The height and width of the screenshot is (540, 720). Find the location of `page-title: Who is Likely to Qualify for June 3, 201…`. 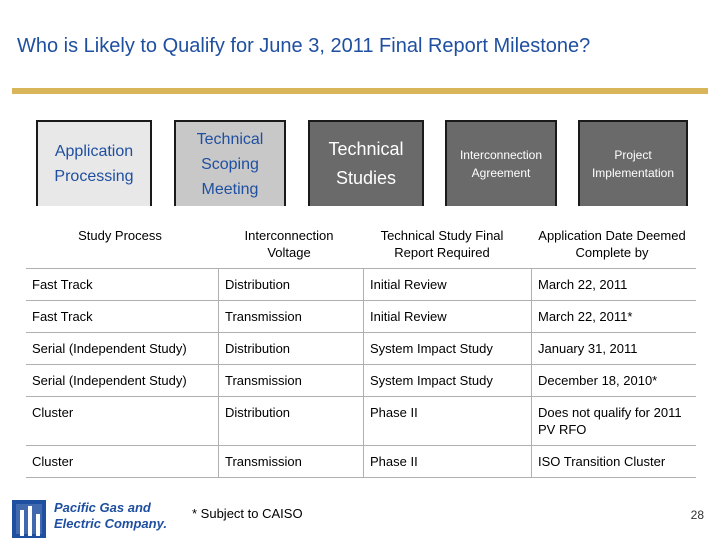

page-title: Who is Likely to Qualify for June 3, 201… is located at coordinates (304, 46).